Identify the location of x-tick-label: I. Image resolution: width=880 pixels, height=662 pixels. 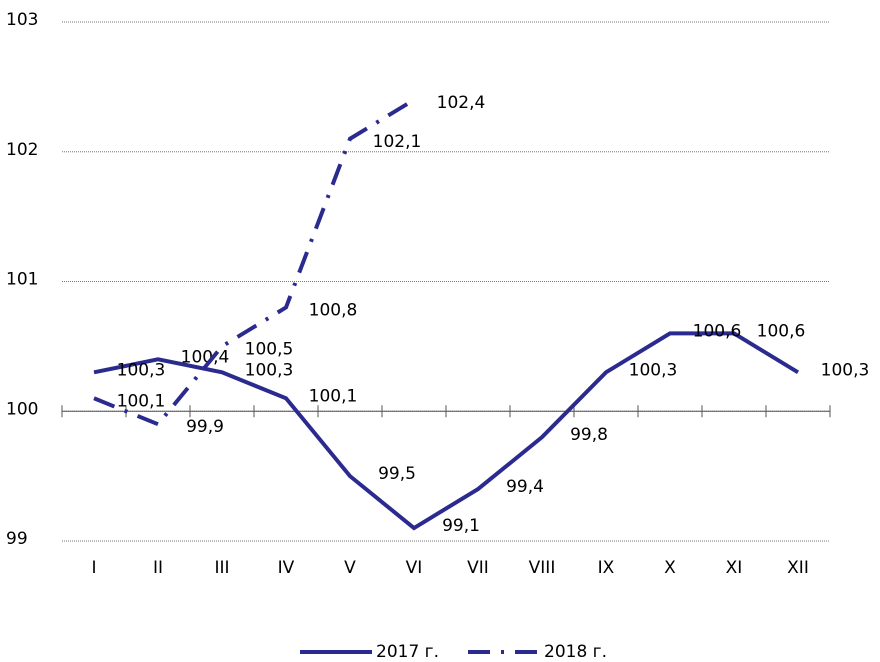
(93, 568).